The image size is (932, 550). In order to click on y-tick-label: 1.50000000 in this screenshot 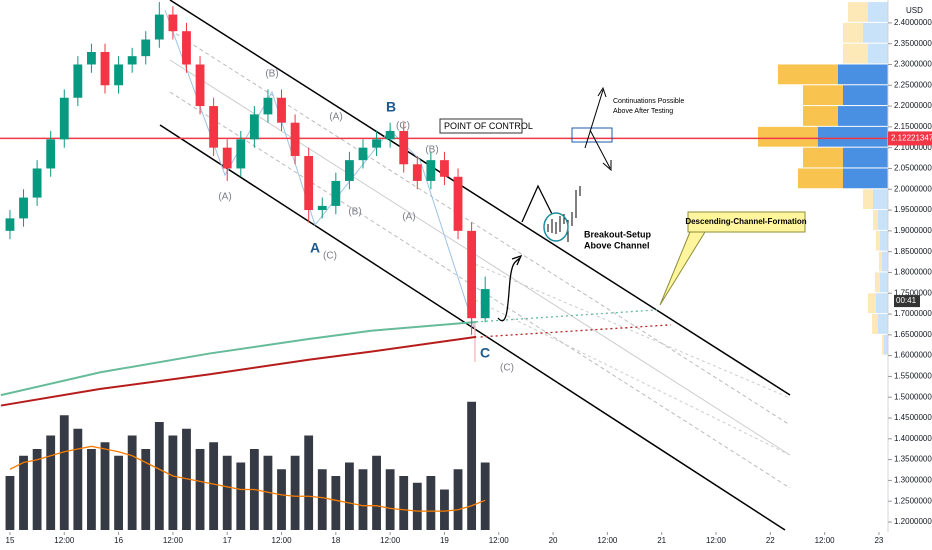, I will do `click(913, 396)`.